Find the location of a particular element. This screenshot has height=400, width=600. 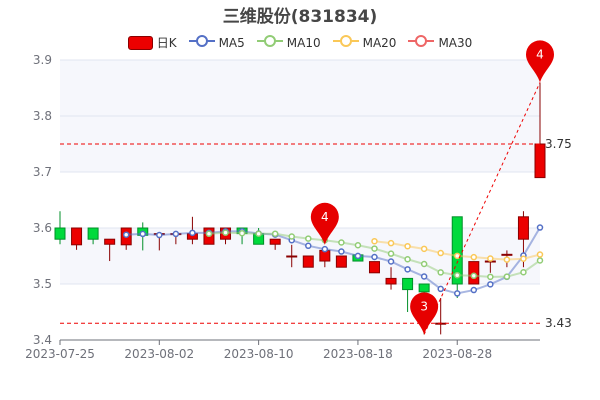

candle-legend-icon is located at coordinates (140, 42).